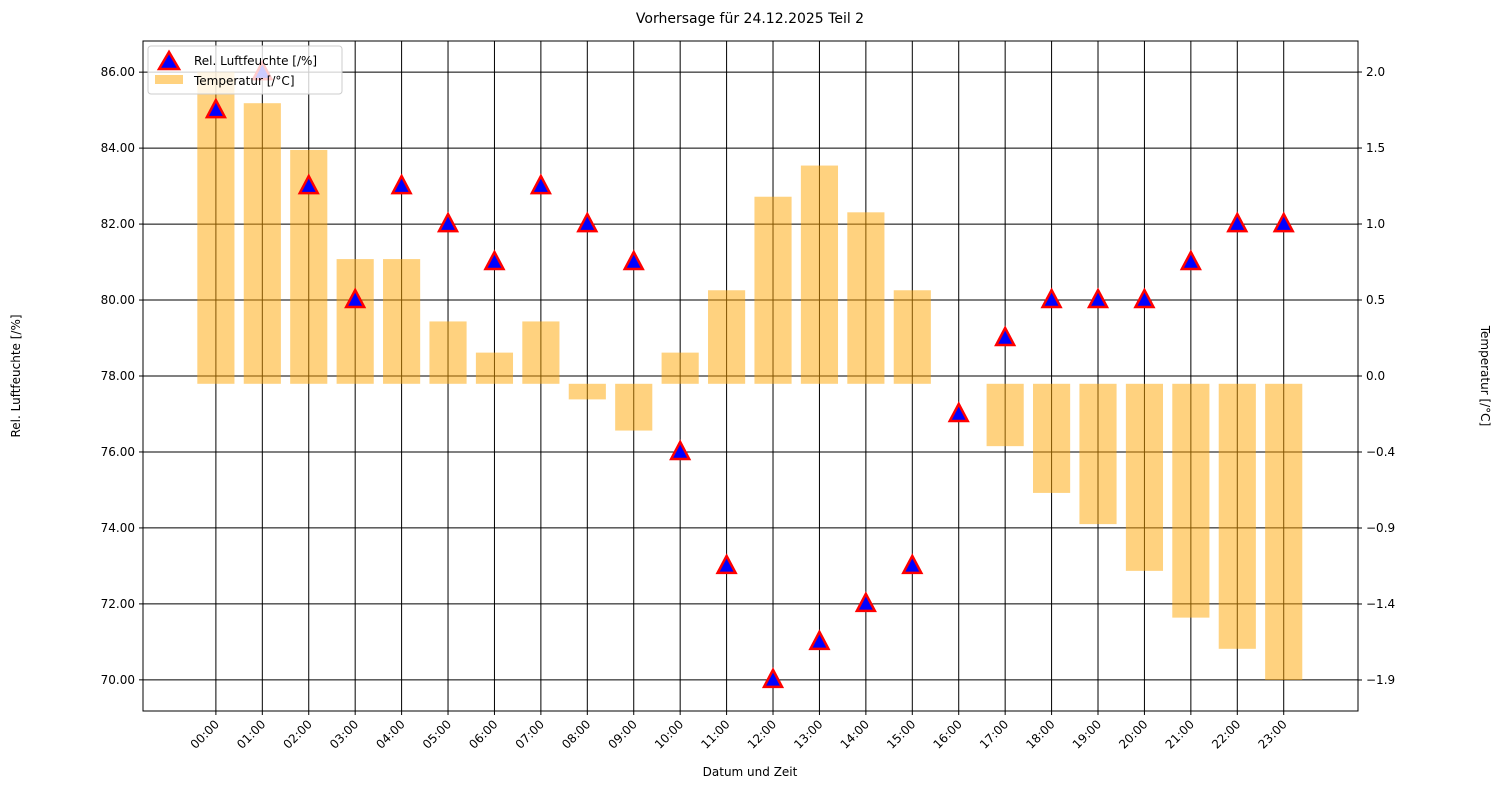 The height and width of the screenshot is (788, 1500). Describe the element at coordinates (118, 604) in the screenshot. I see `left-y-tick-label: 72.00` at that location.